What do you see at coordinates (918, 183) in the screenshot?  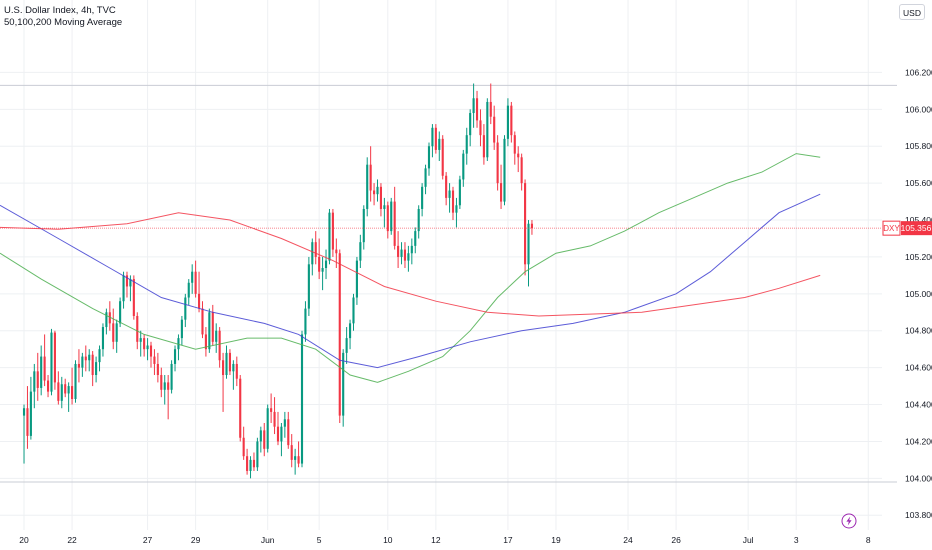 I see `price-tick-label: 105.600` at bounding box center [918, 183].